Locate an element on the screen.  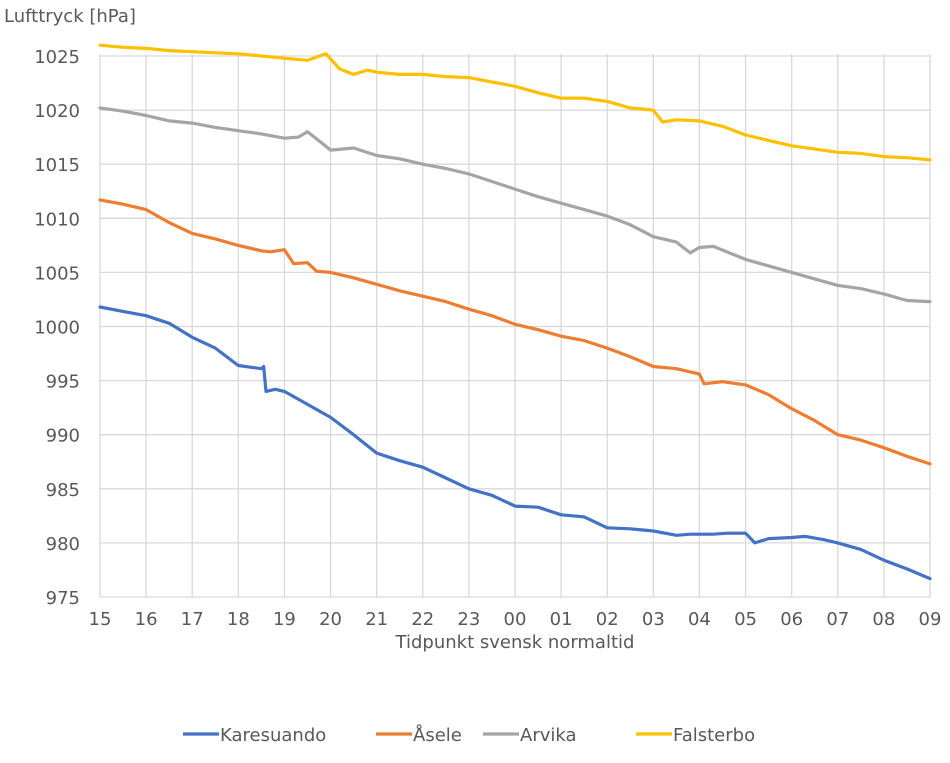
x-tick-label: 02 is located at coordinates (607, 619).